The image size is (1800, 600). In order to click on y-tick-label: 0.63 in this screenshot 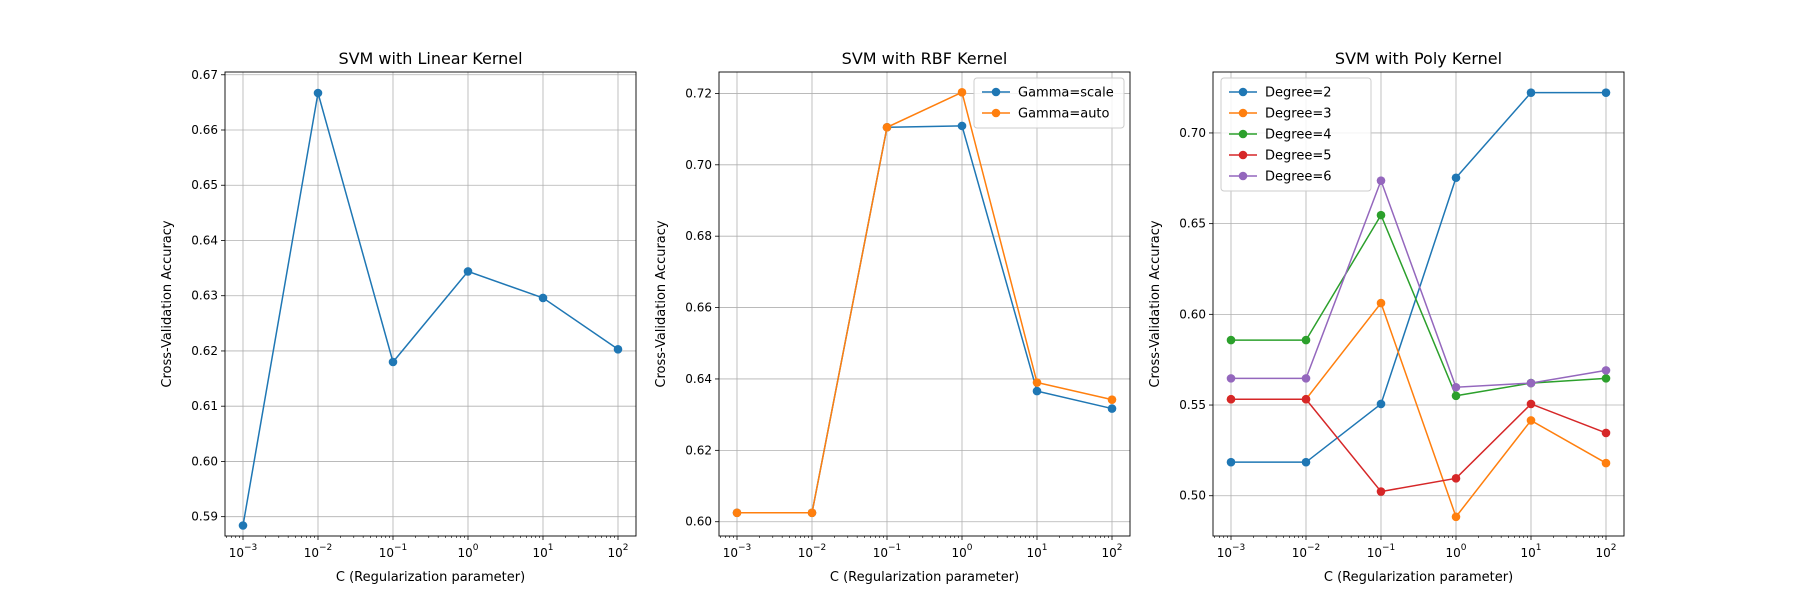, I will do `click(204, 296)`.